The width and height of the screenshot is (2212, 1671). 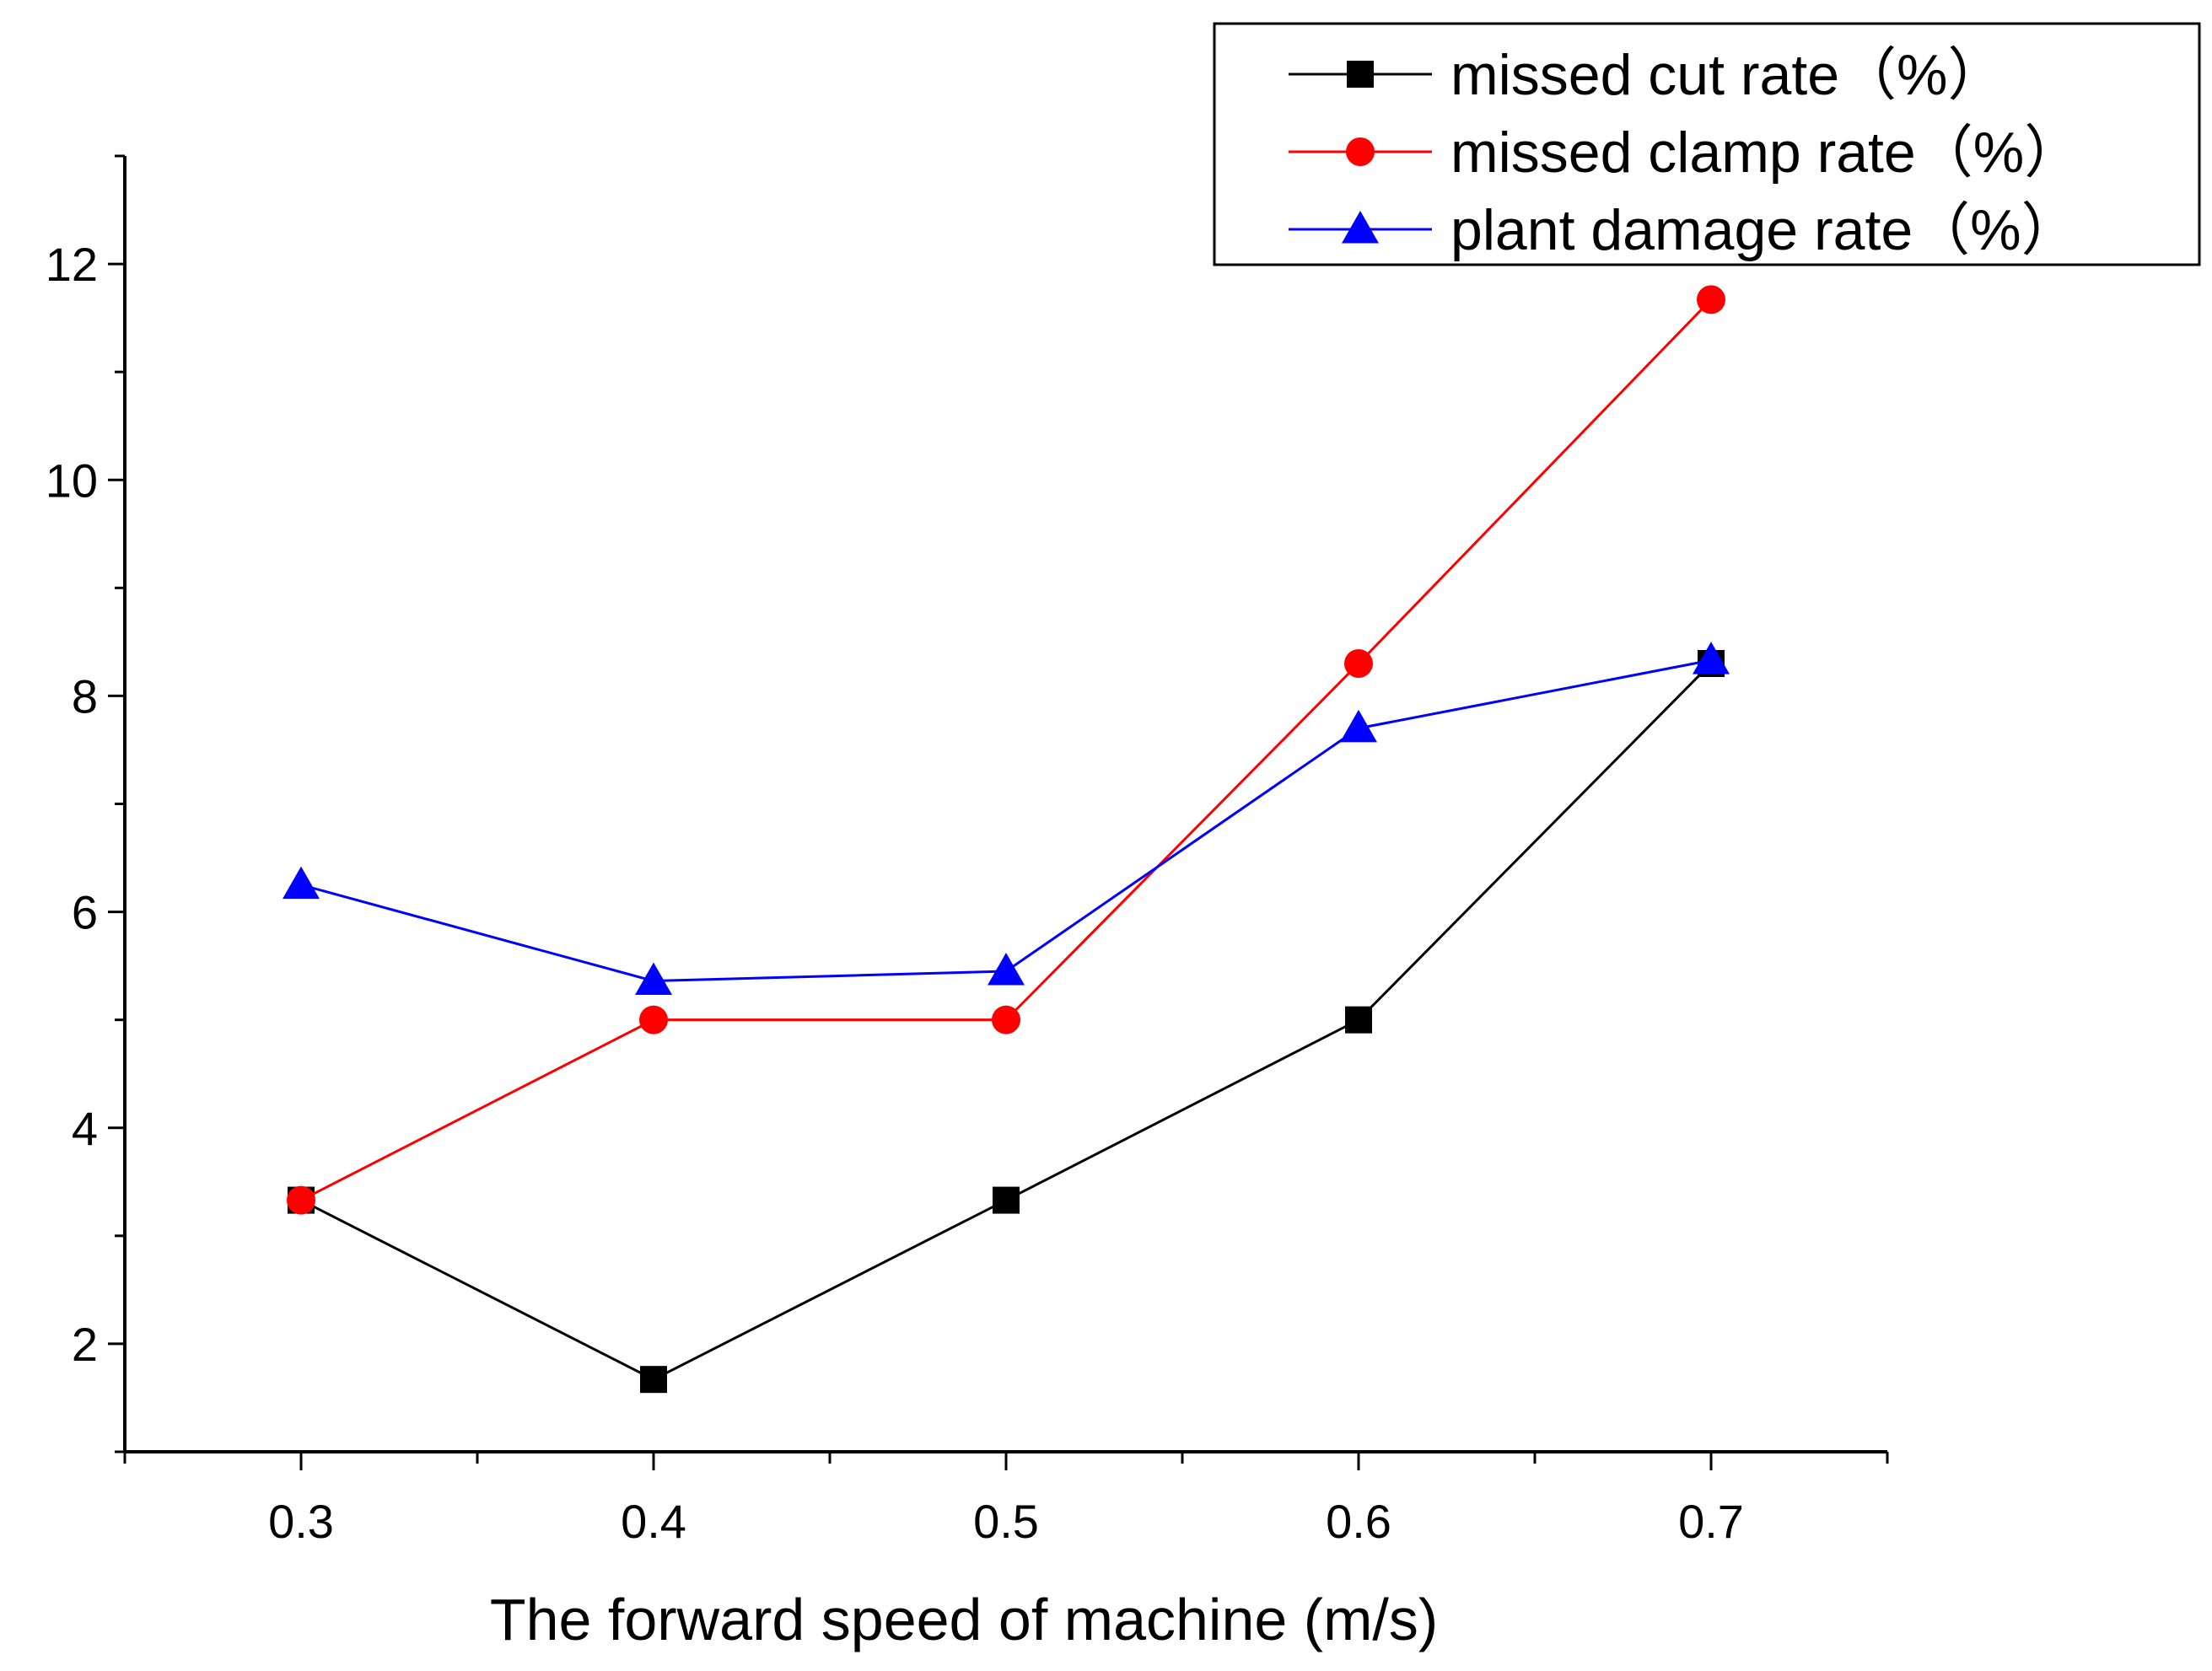 What do you see at coordinates (964, 1620) in the screenshot?
I see `x-axis-title: The forward speed of machine (m/s)` at bounding box center [964, 1620].